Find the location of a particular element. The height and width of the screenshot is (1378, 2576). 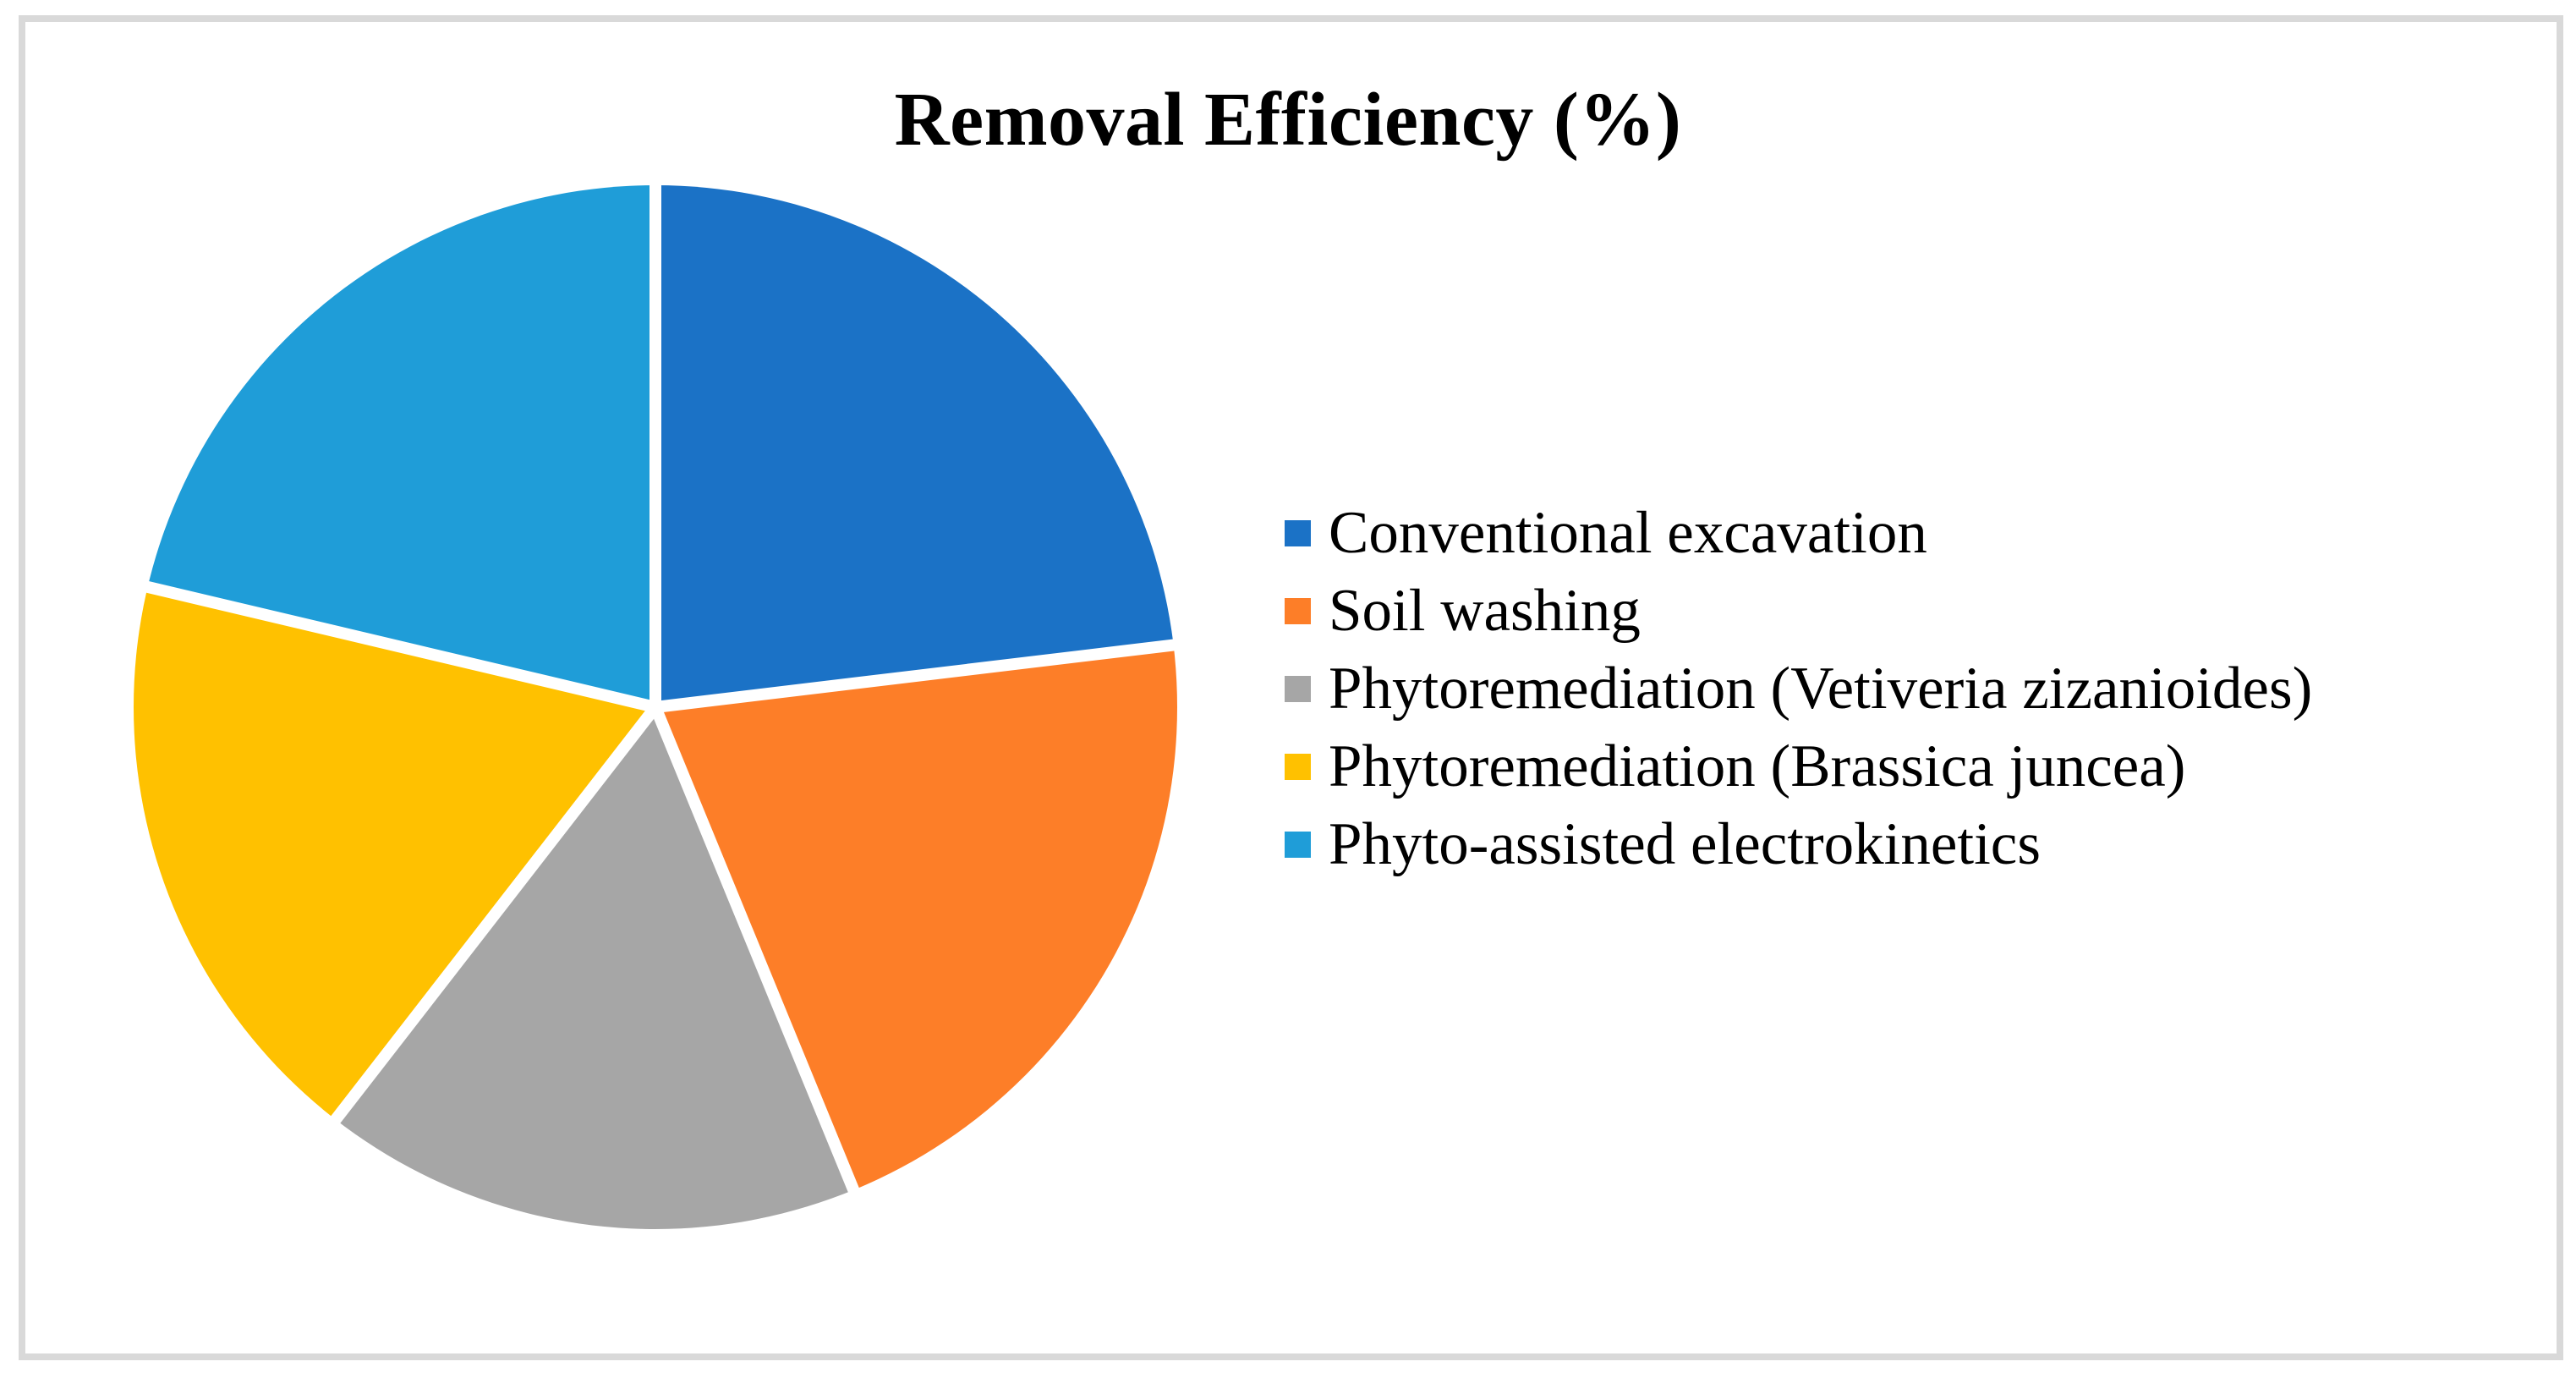

legend-label: Soil washing is located at coordinates (1485, 610).